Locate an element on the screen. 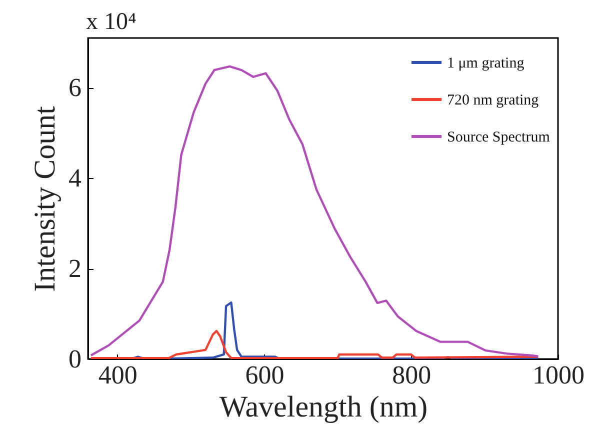 The height and width of the screenshot is (430, 614). x-tick-label: 1000 is located at coordinates (558, 375).